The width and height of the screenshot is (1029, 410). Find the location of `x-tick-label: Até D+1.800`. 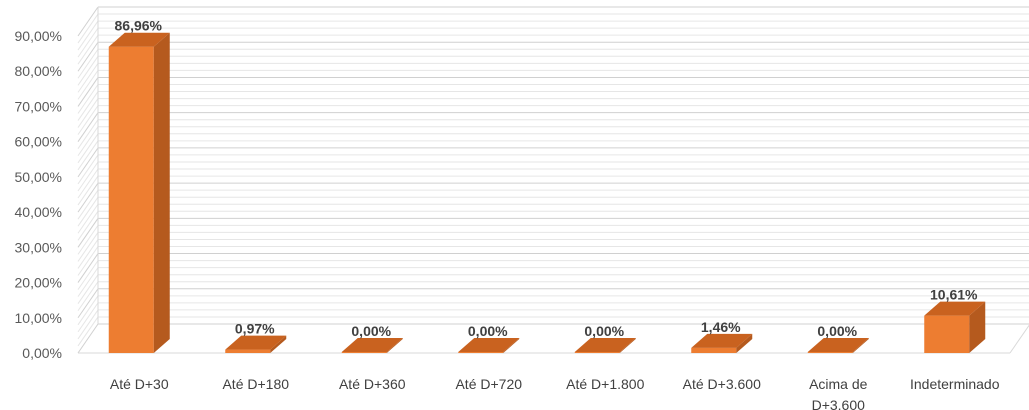

x-tick-label: Até D+1.800 is located at coordinates (605, 384).